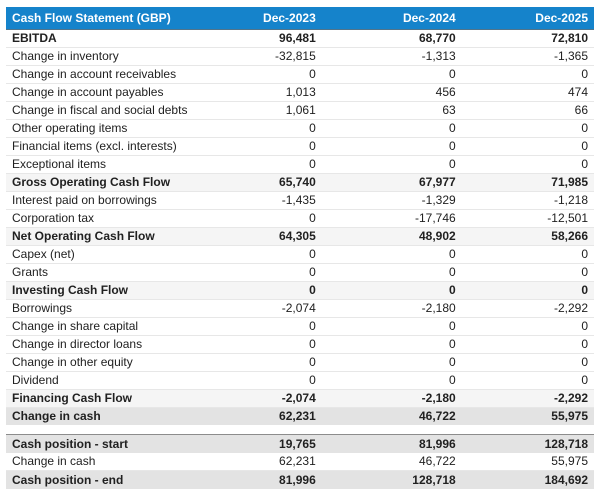 The width and height of the screenshot is (600, 501). I want to click on table-row: Corporation tax 0 -17,746 -12,501, so click(300, 218).